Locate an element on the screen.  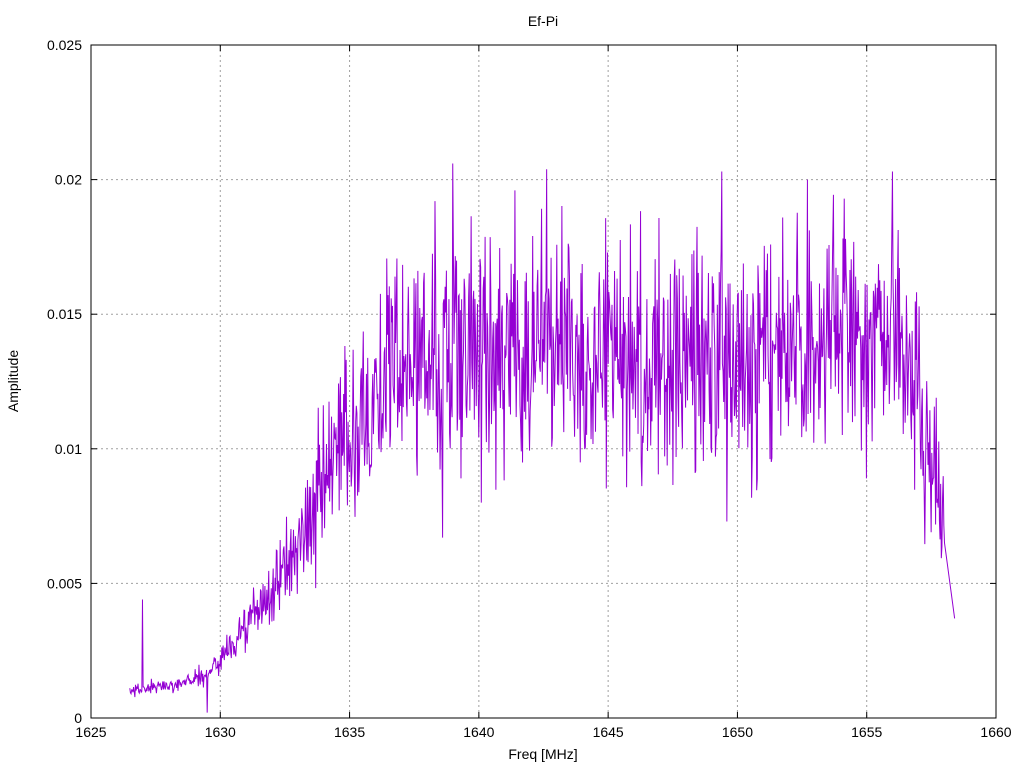
y-tick-label: 0.01 is located at coordinates (68, 449).